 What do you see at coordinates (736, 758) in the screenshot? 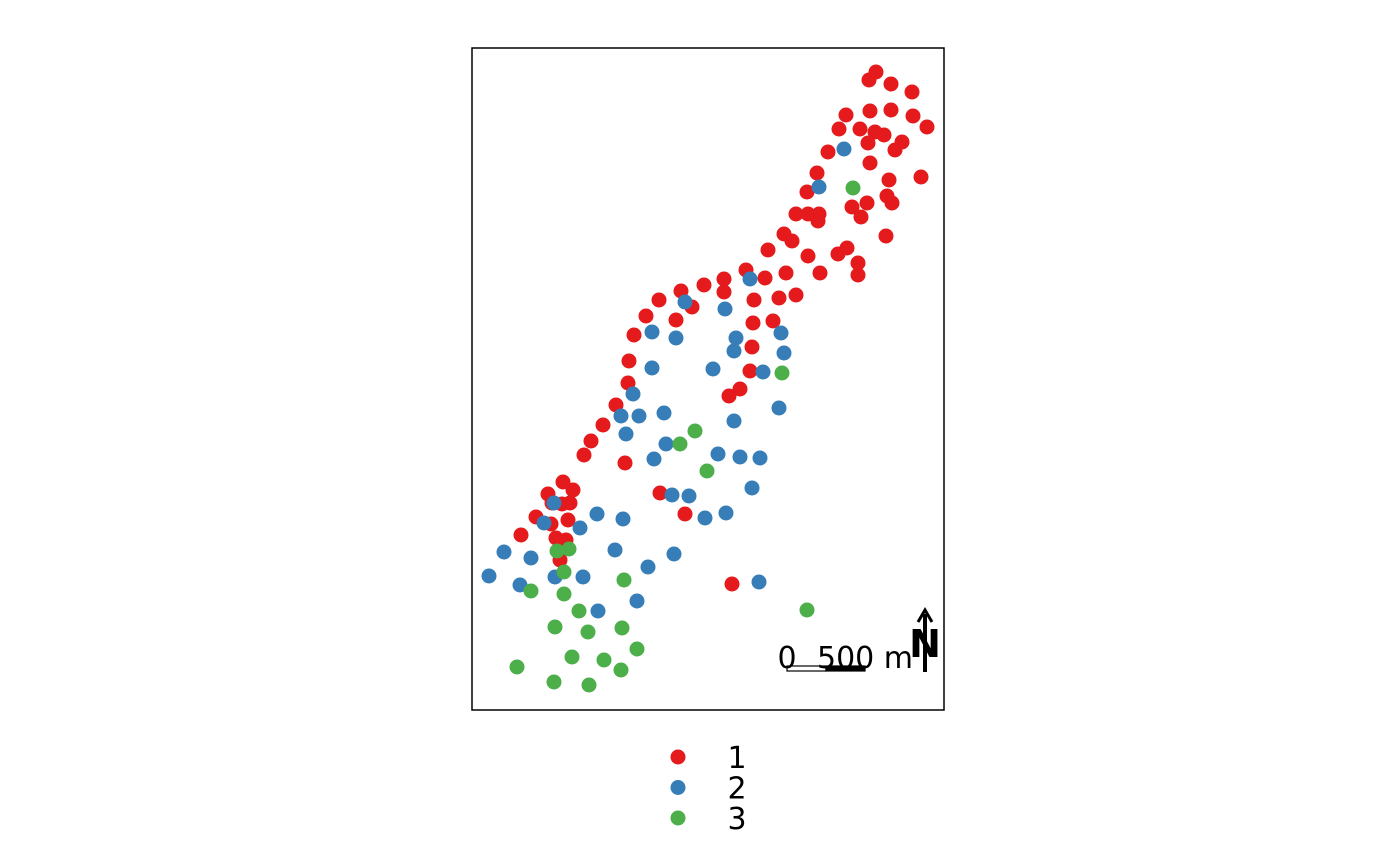
I see `legend-label-1: 1` at bounding box center [736, 758].